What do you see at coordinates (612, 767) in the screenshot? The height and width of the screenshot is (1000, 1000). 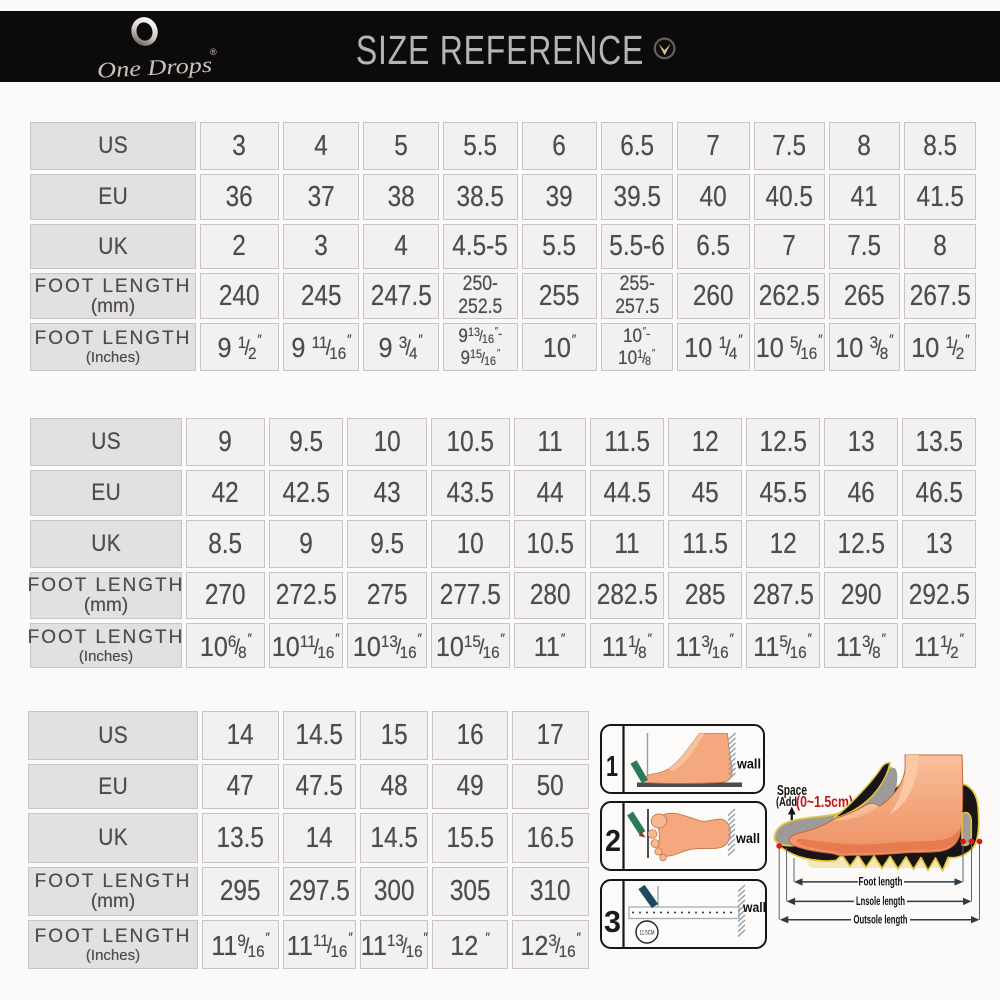 I see `svg-text: 1` at bounding box center [612, 767].